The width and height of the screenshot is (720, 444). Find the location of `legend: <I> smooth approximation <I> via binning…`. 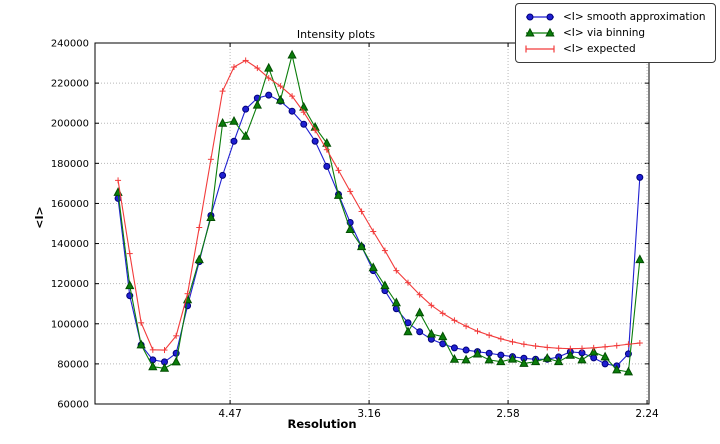

legend: <I> smooth approximation <I> via binning… is located at coordinates (615, 33).